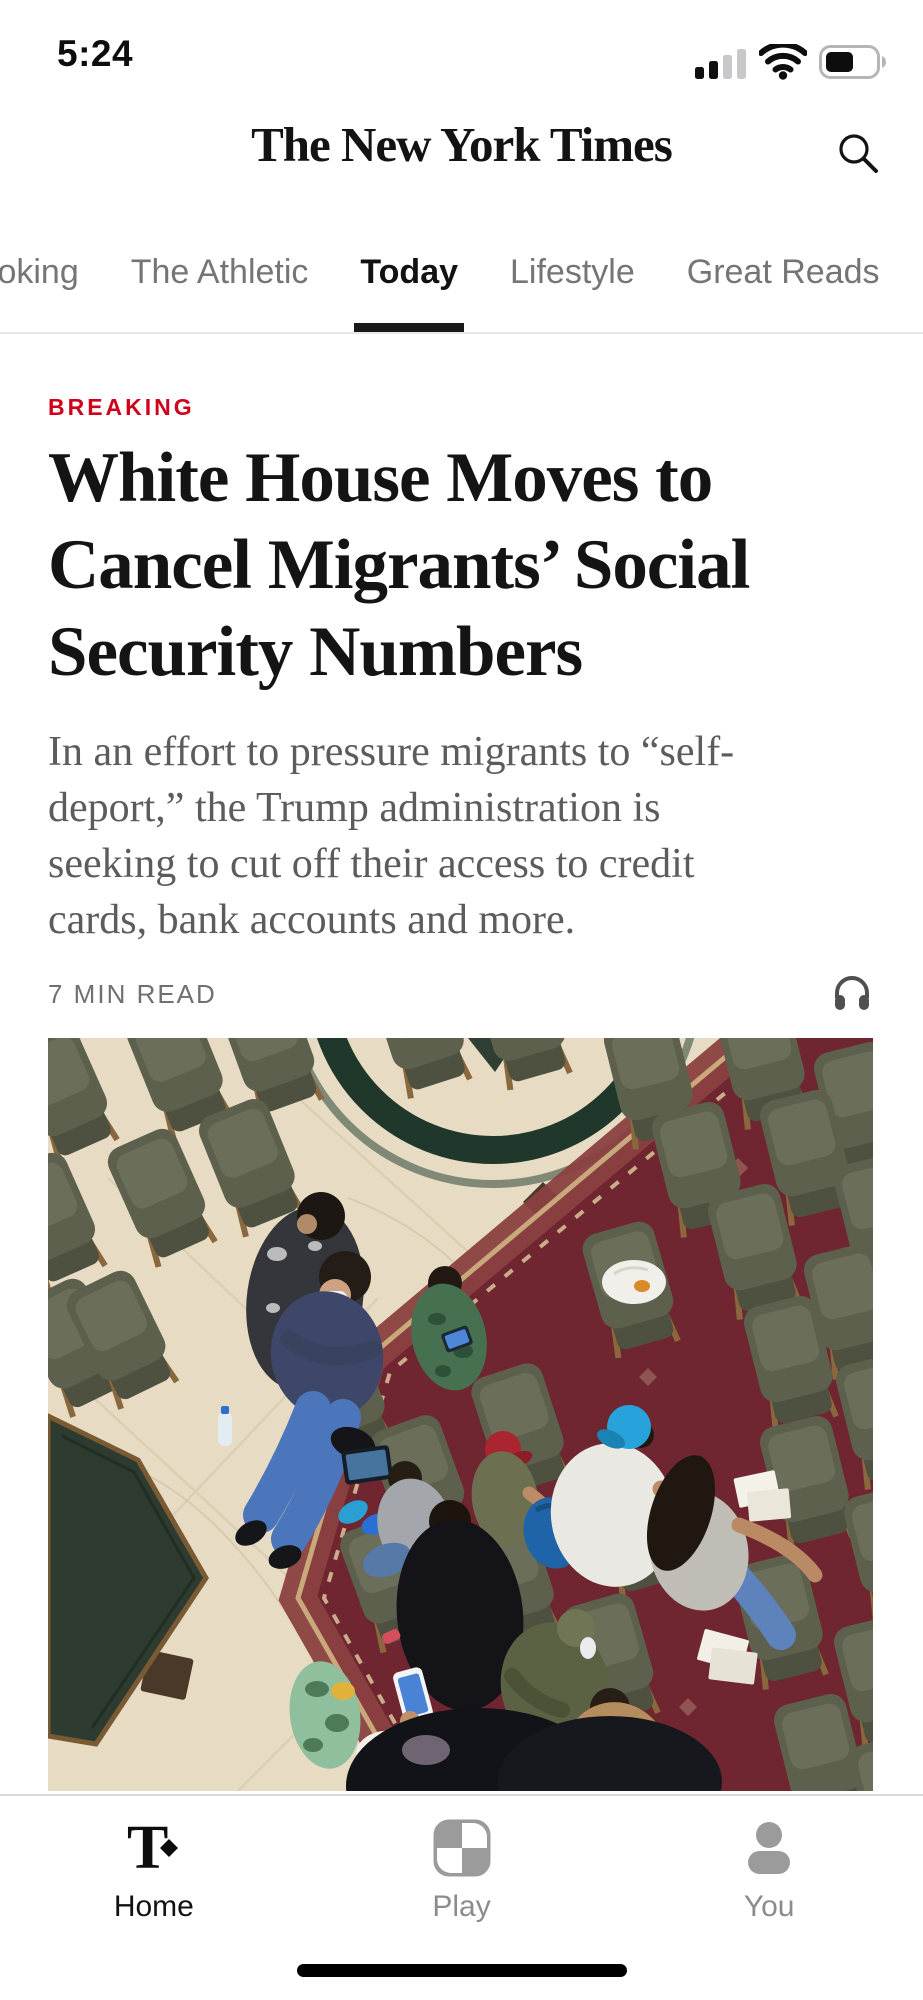  Describe the element at coordinates (461, 50) in the screenshot. I see `status-bar: 5:24` at that location.